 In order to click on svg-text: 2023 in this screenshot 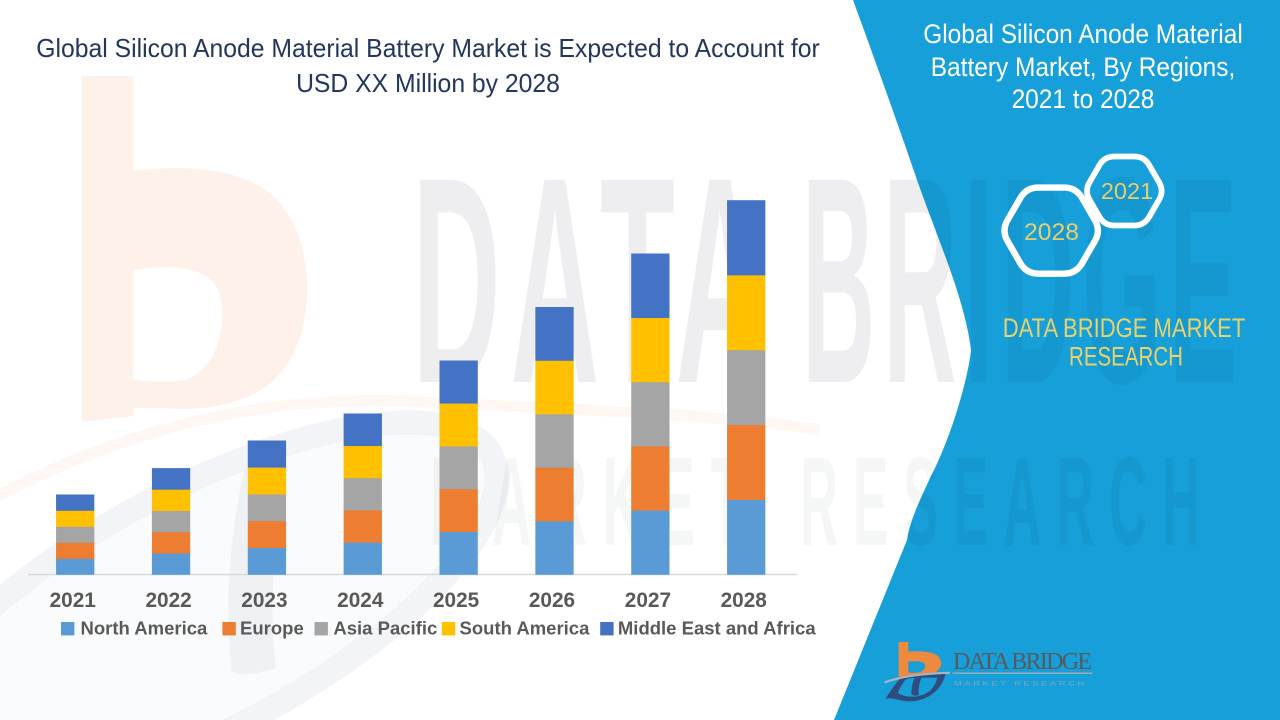, I will do `click(264, 600)`.